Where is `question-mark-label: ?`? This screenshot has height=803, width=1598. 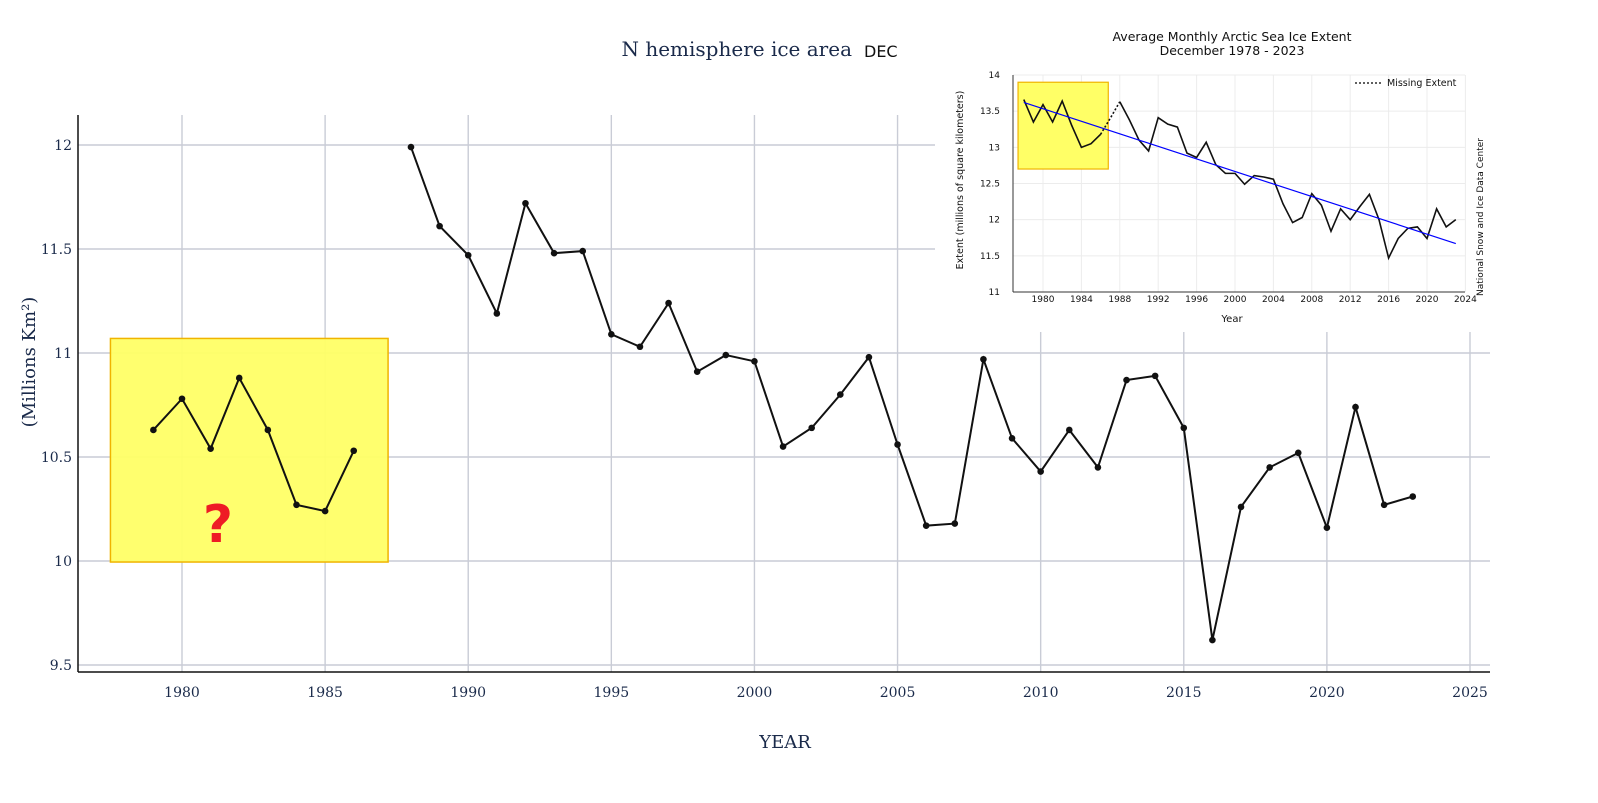 question-mark-label: ? is located at coordinates (218, 525).